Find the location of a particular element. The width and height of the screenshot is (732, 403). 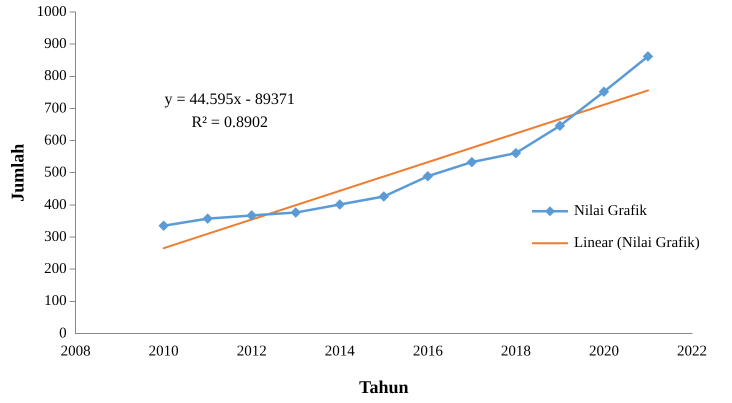

y-tick-label: 200 is located at coordinates (55, 269).